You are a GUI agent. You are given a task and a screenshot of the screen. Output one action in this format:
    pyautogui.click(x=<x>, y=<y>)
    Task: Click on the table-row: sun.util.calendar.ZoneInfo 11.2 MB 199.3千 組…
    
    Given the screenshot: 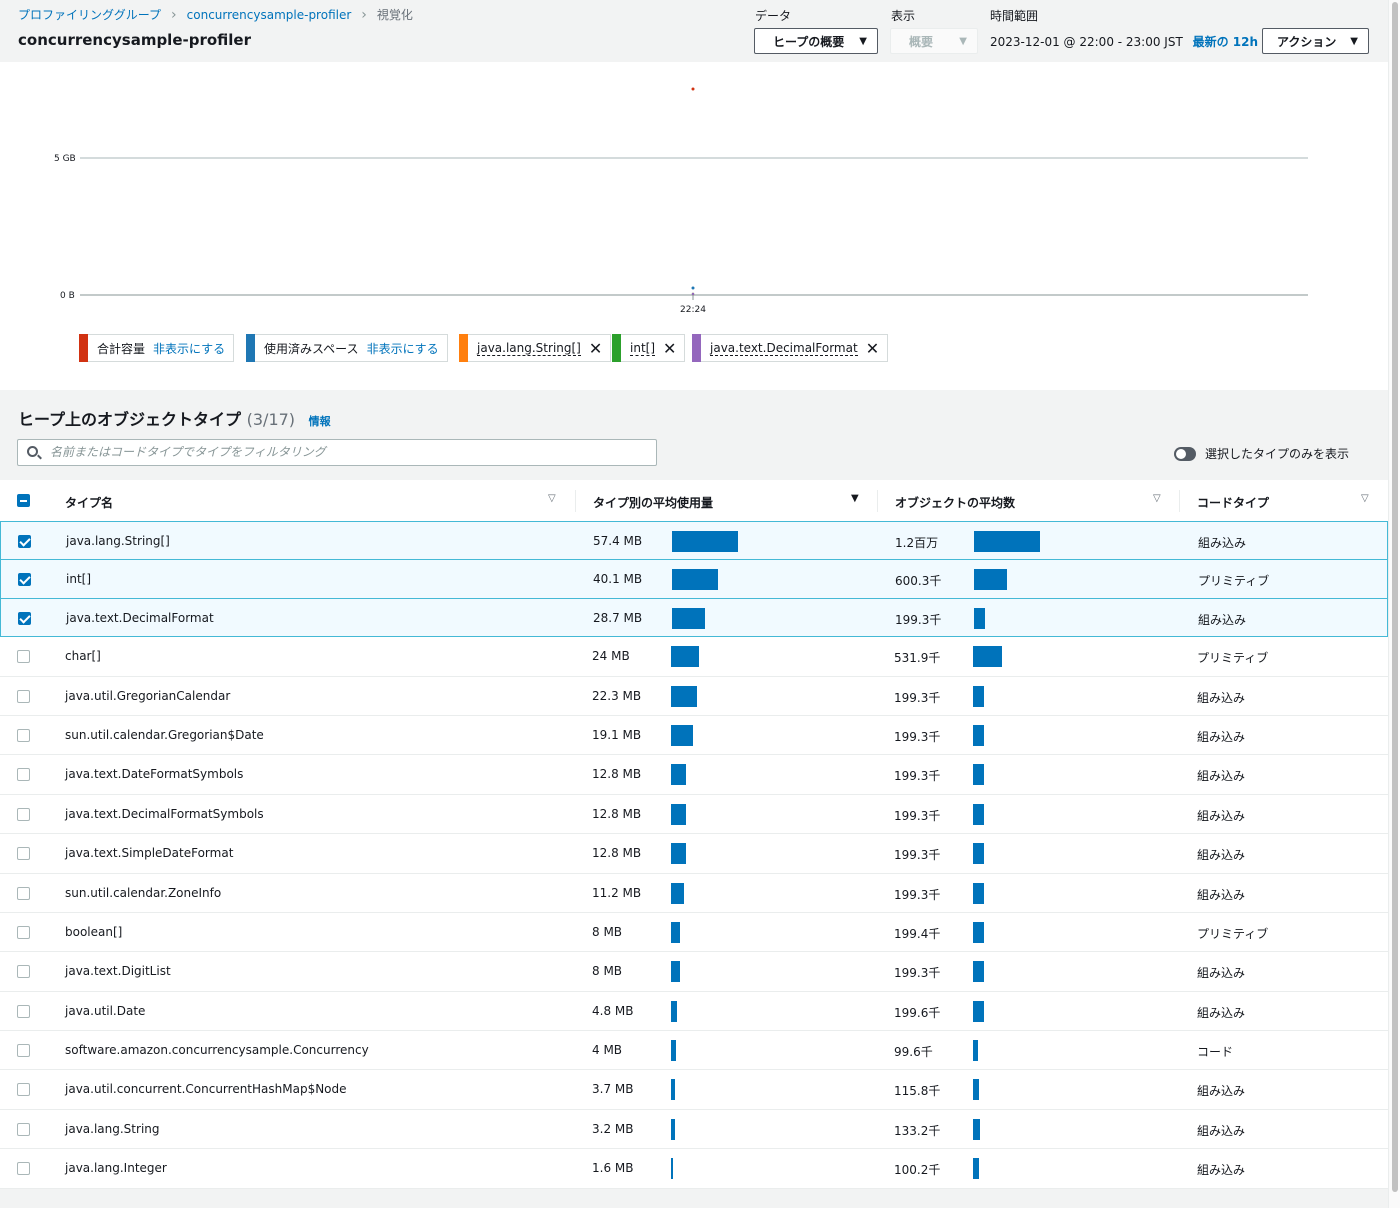 What is the action you would take?
    pyautogui.click(x=694, y=893)
    